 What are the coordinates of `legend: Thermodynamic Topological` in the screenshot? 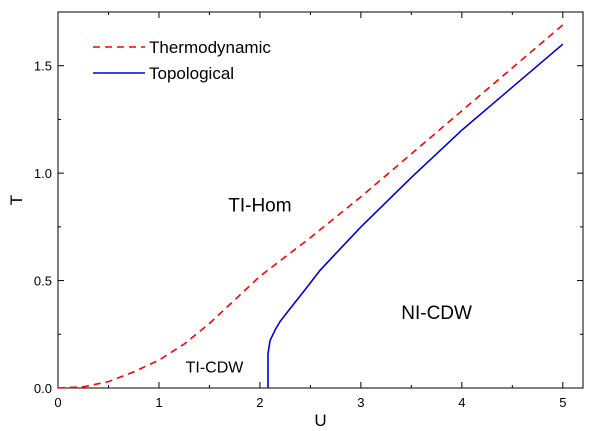 It's located at (182, 60).